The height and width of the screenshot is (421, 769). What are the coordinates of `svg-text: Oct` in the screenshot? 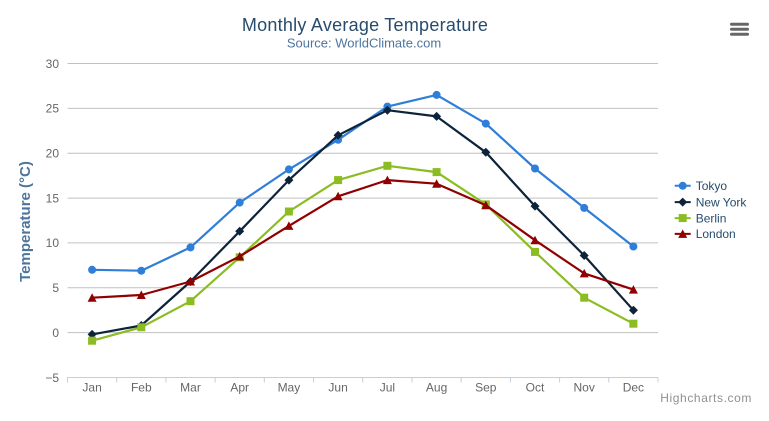 It's located at (535, 388).